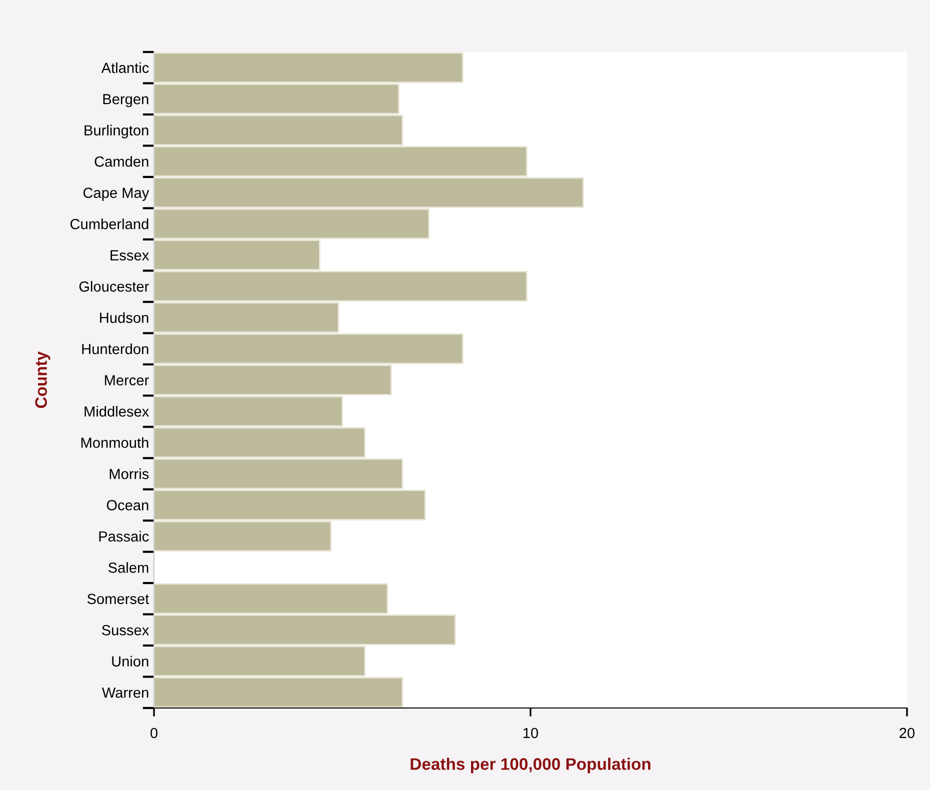  I want to click on x-axis-title: Deaths per 100,000 Population, so click(530, 766).